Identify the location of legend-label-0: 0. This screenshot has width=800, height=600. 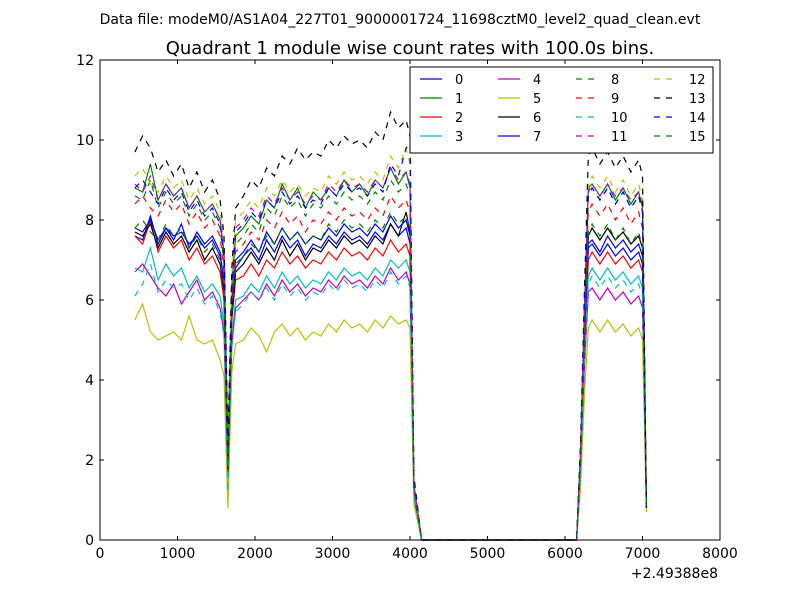
(459, 80).